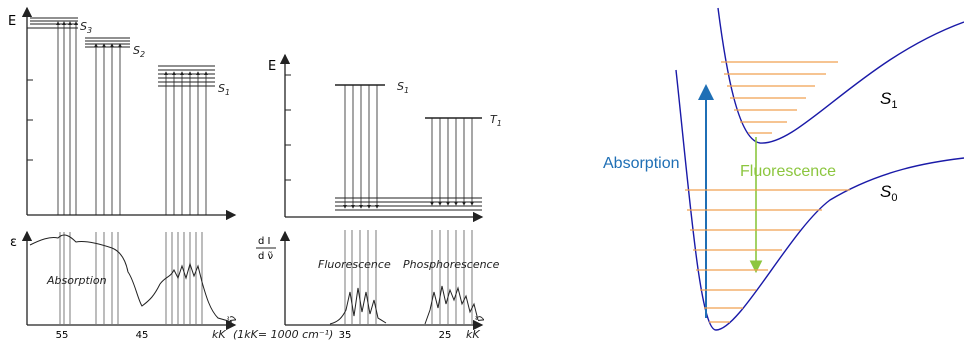  Describe the element at coordinates (354, 264) in the screenshot. I see `spectrum-label: Fluorescence` at that location.